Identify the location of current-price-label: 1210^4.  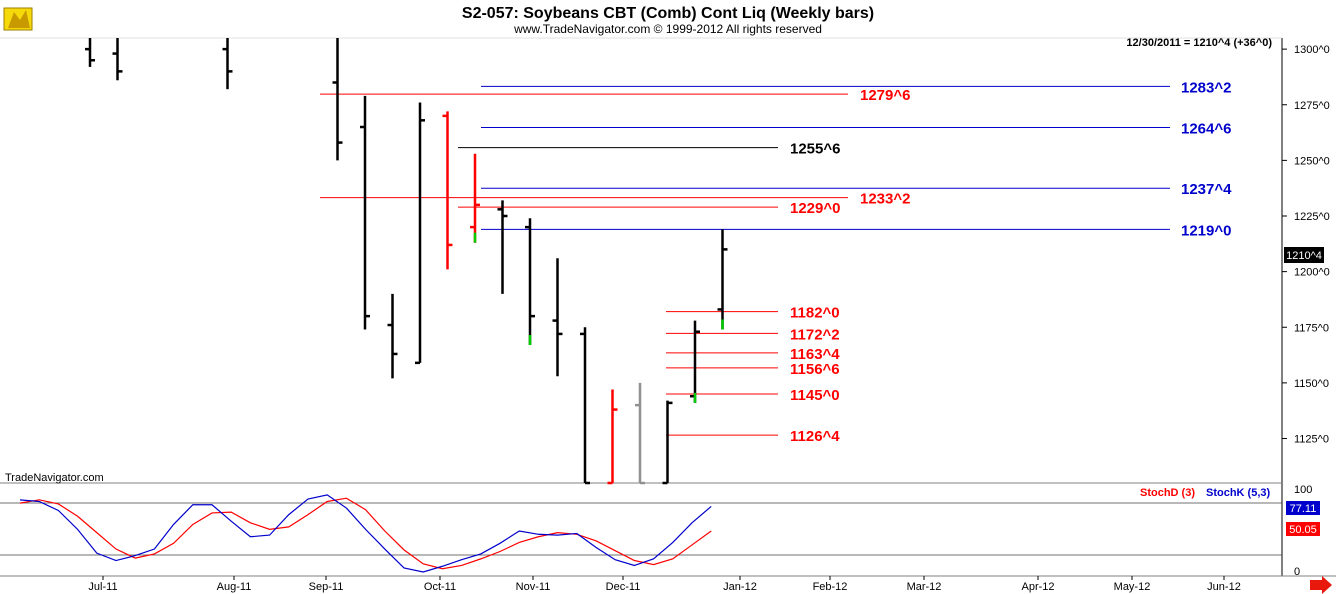
(1304, 256).